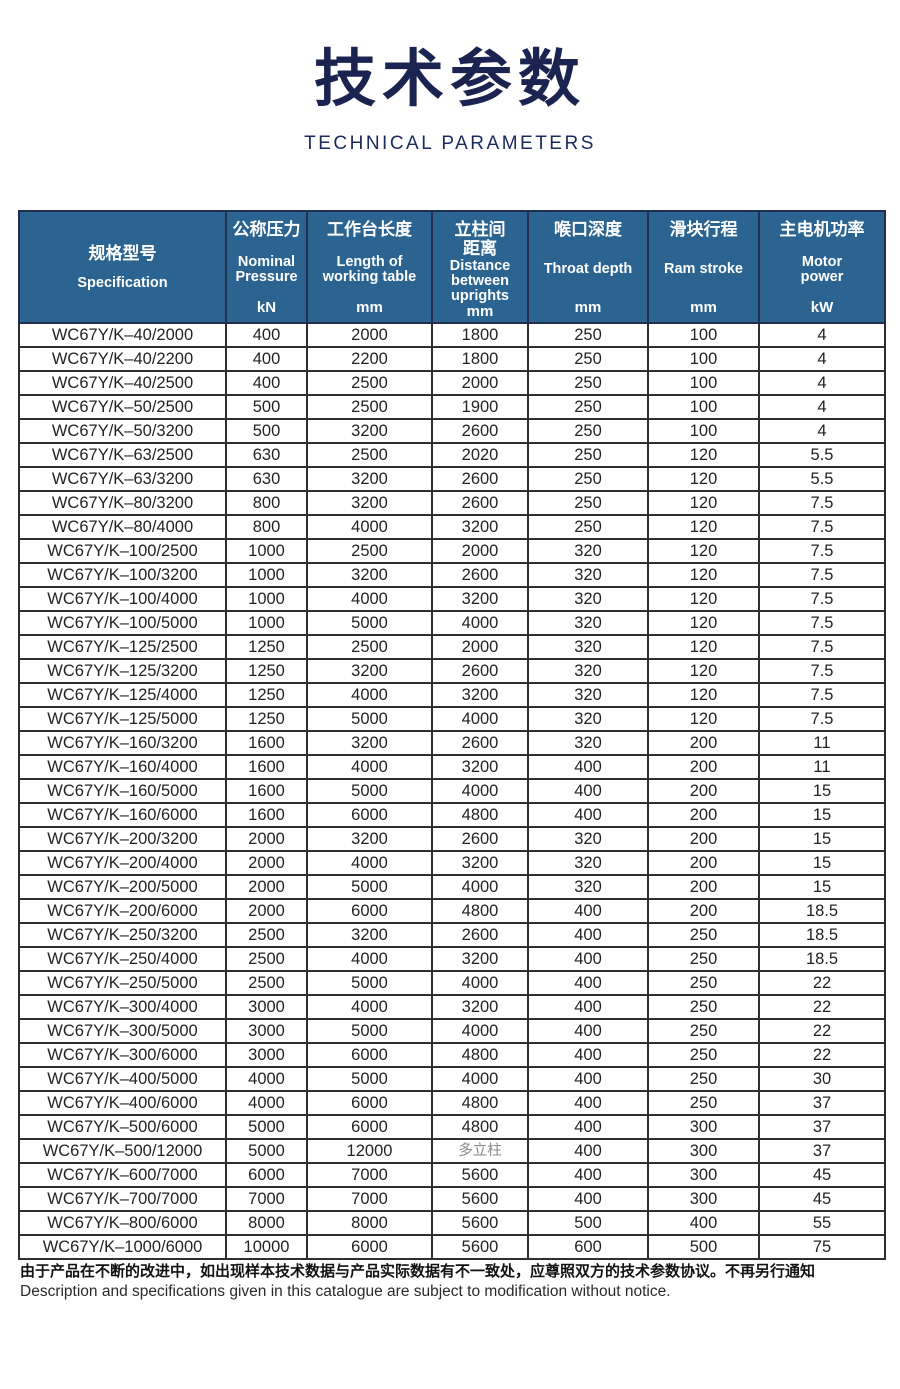 This screenshot has width=900, height=1389. I want to click on cell-nominal_pressure_kn: 500, so click(266, 407).